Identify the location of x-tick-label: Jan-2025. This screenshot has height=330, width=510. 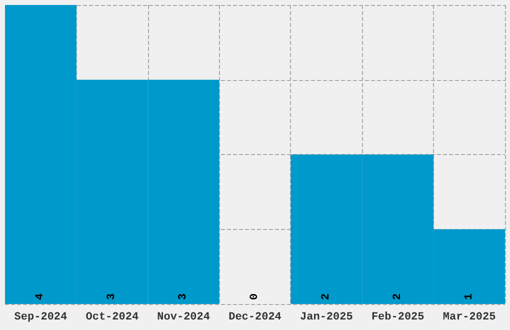
(327, 318).